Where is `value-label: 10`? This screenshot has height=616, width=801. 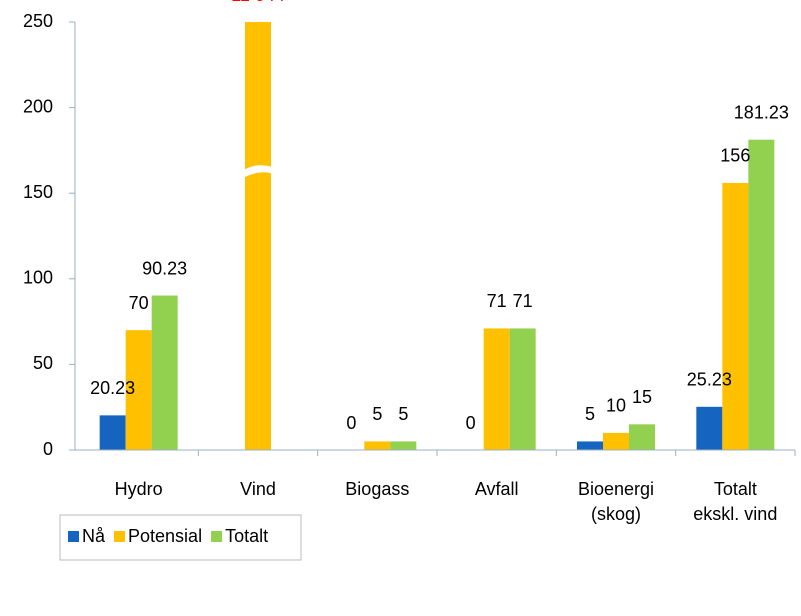
value-label: 10 is located at coordinates (616, 406).